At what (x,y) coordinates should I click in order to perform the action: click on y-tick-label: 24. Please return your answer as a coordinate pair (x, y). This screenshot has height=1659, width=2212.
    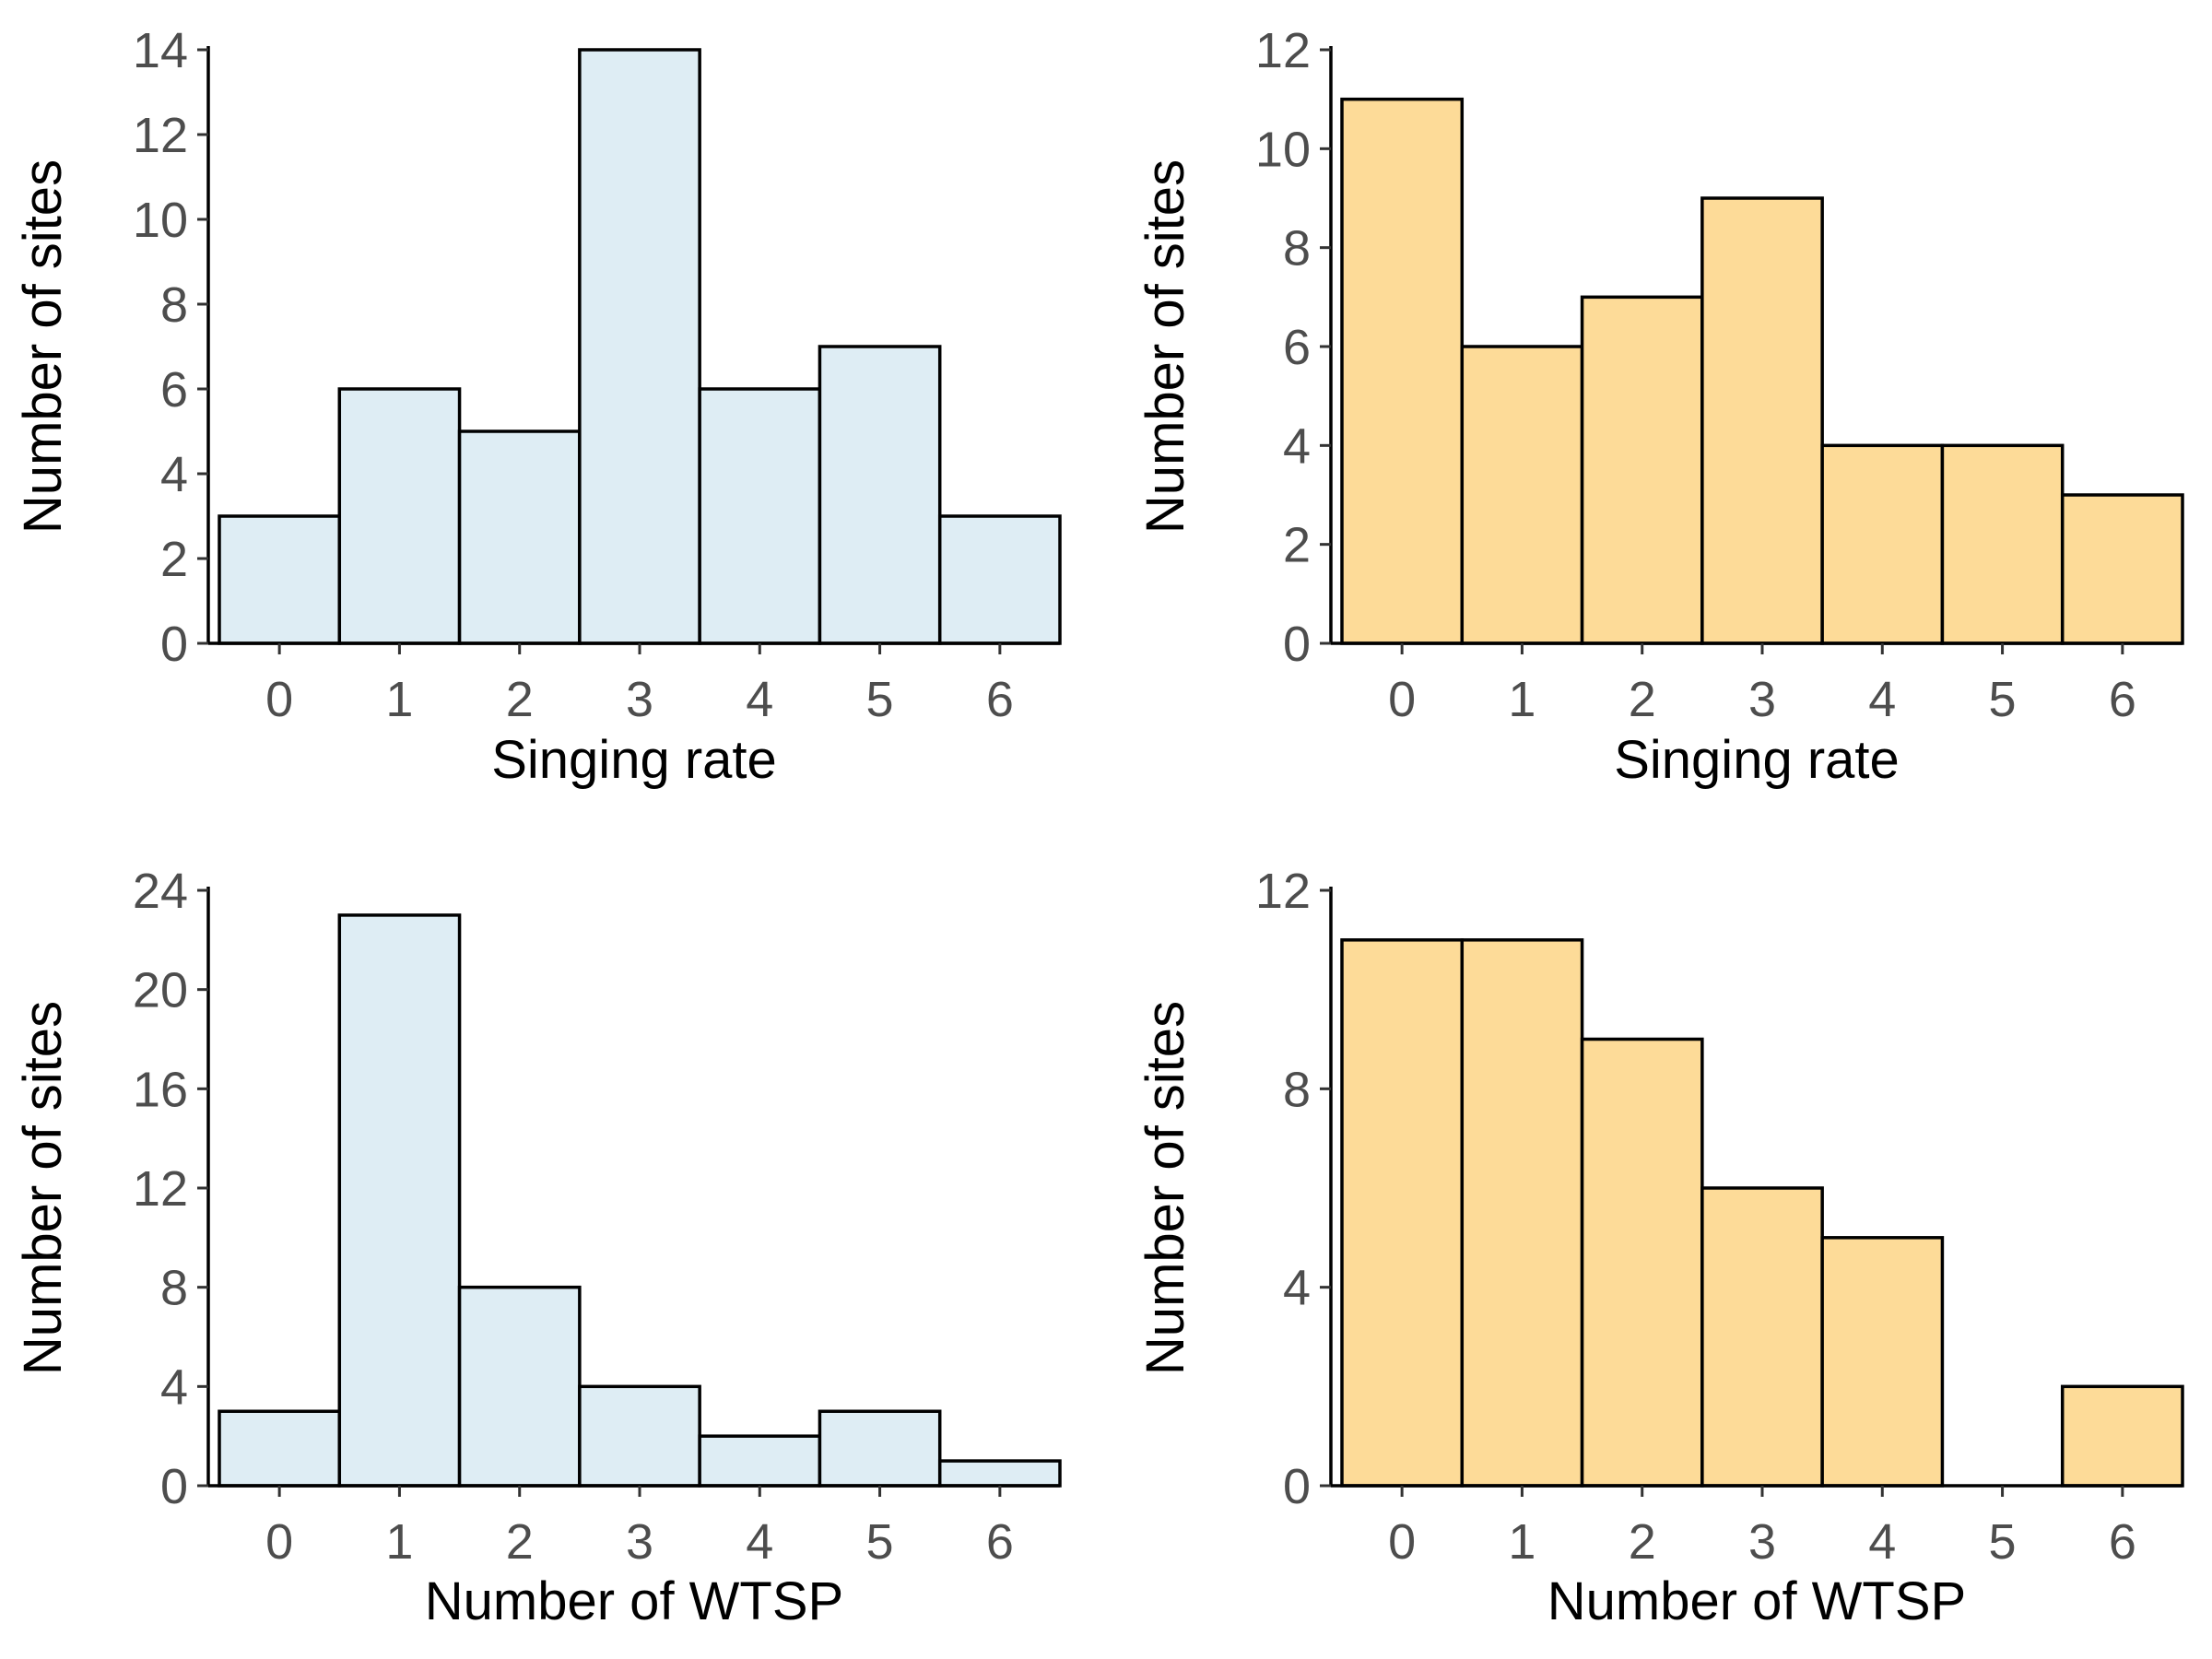
    Looking at the image, I should click on (160, 891).